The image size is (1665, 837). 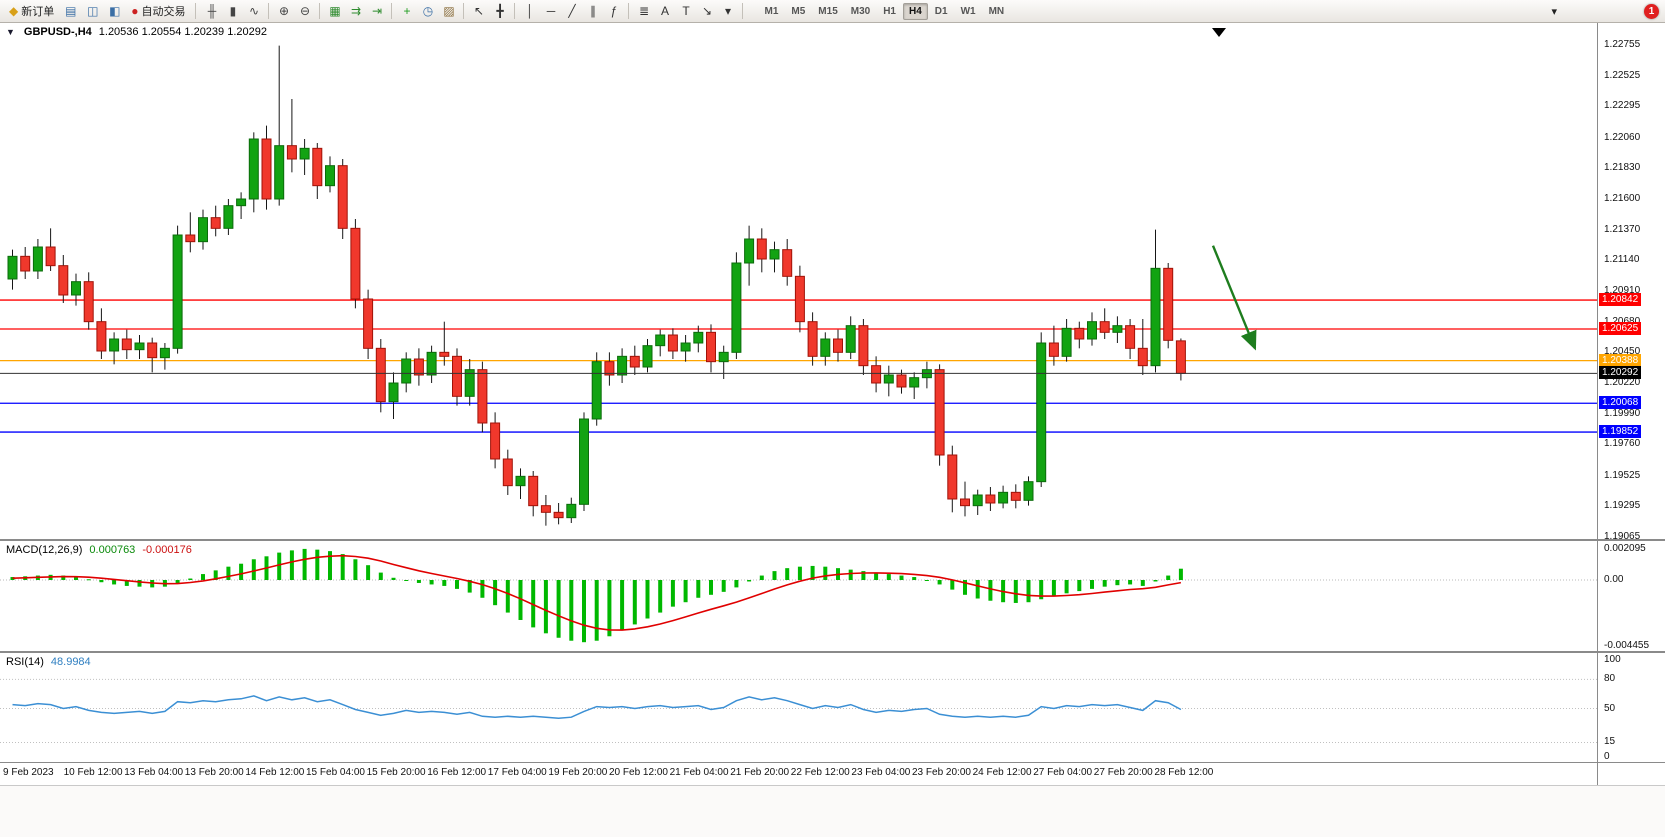 I want to click on timeframe-button-h4: H4, so click(x=915, y=11).